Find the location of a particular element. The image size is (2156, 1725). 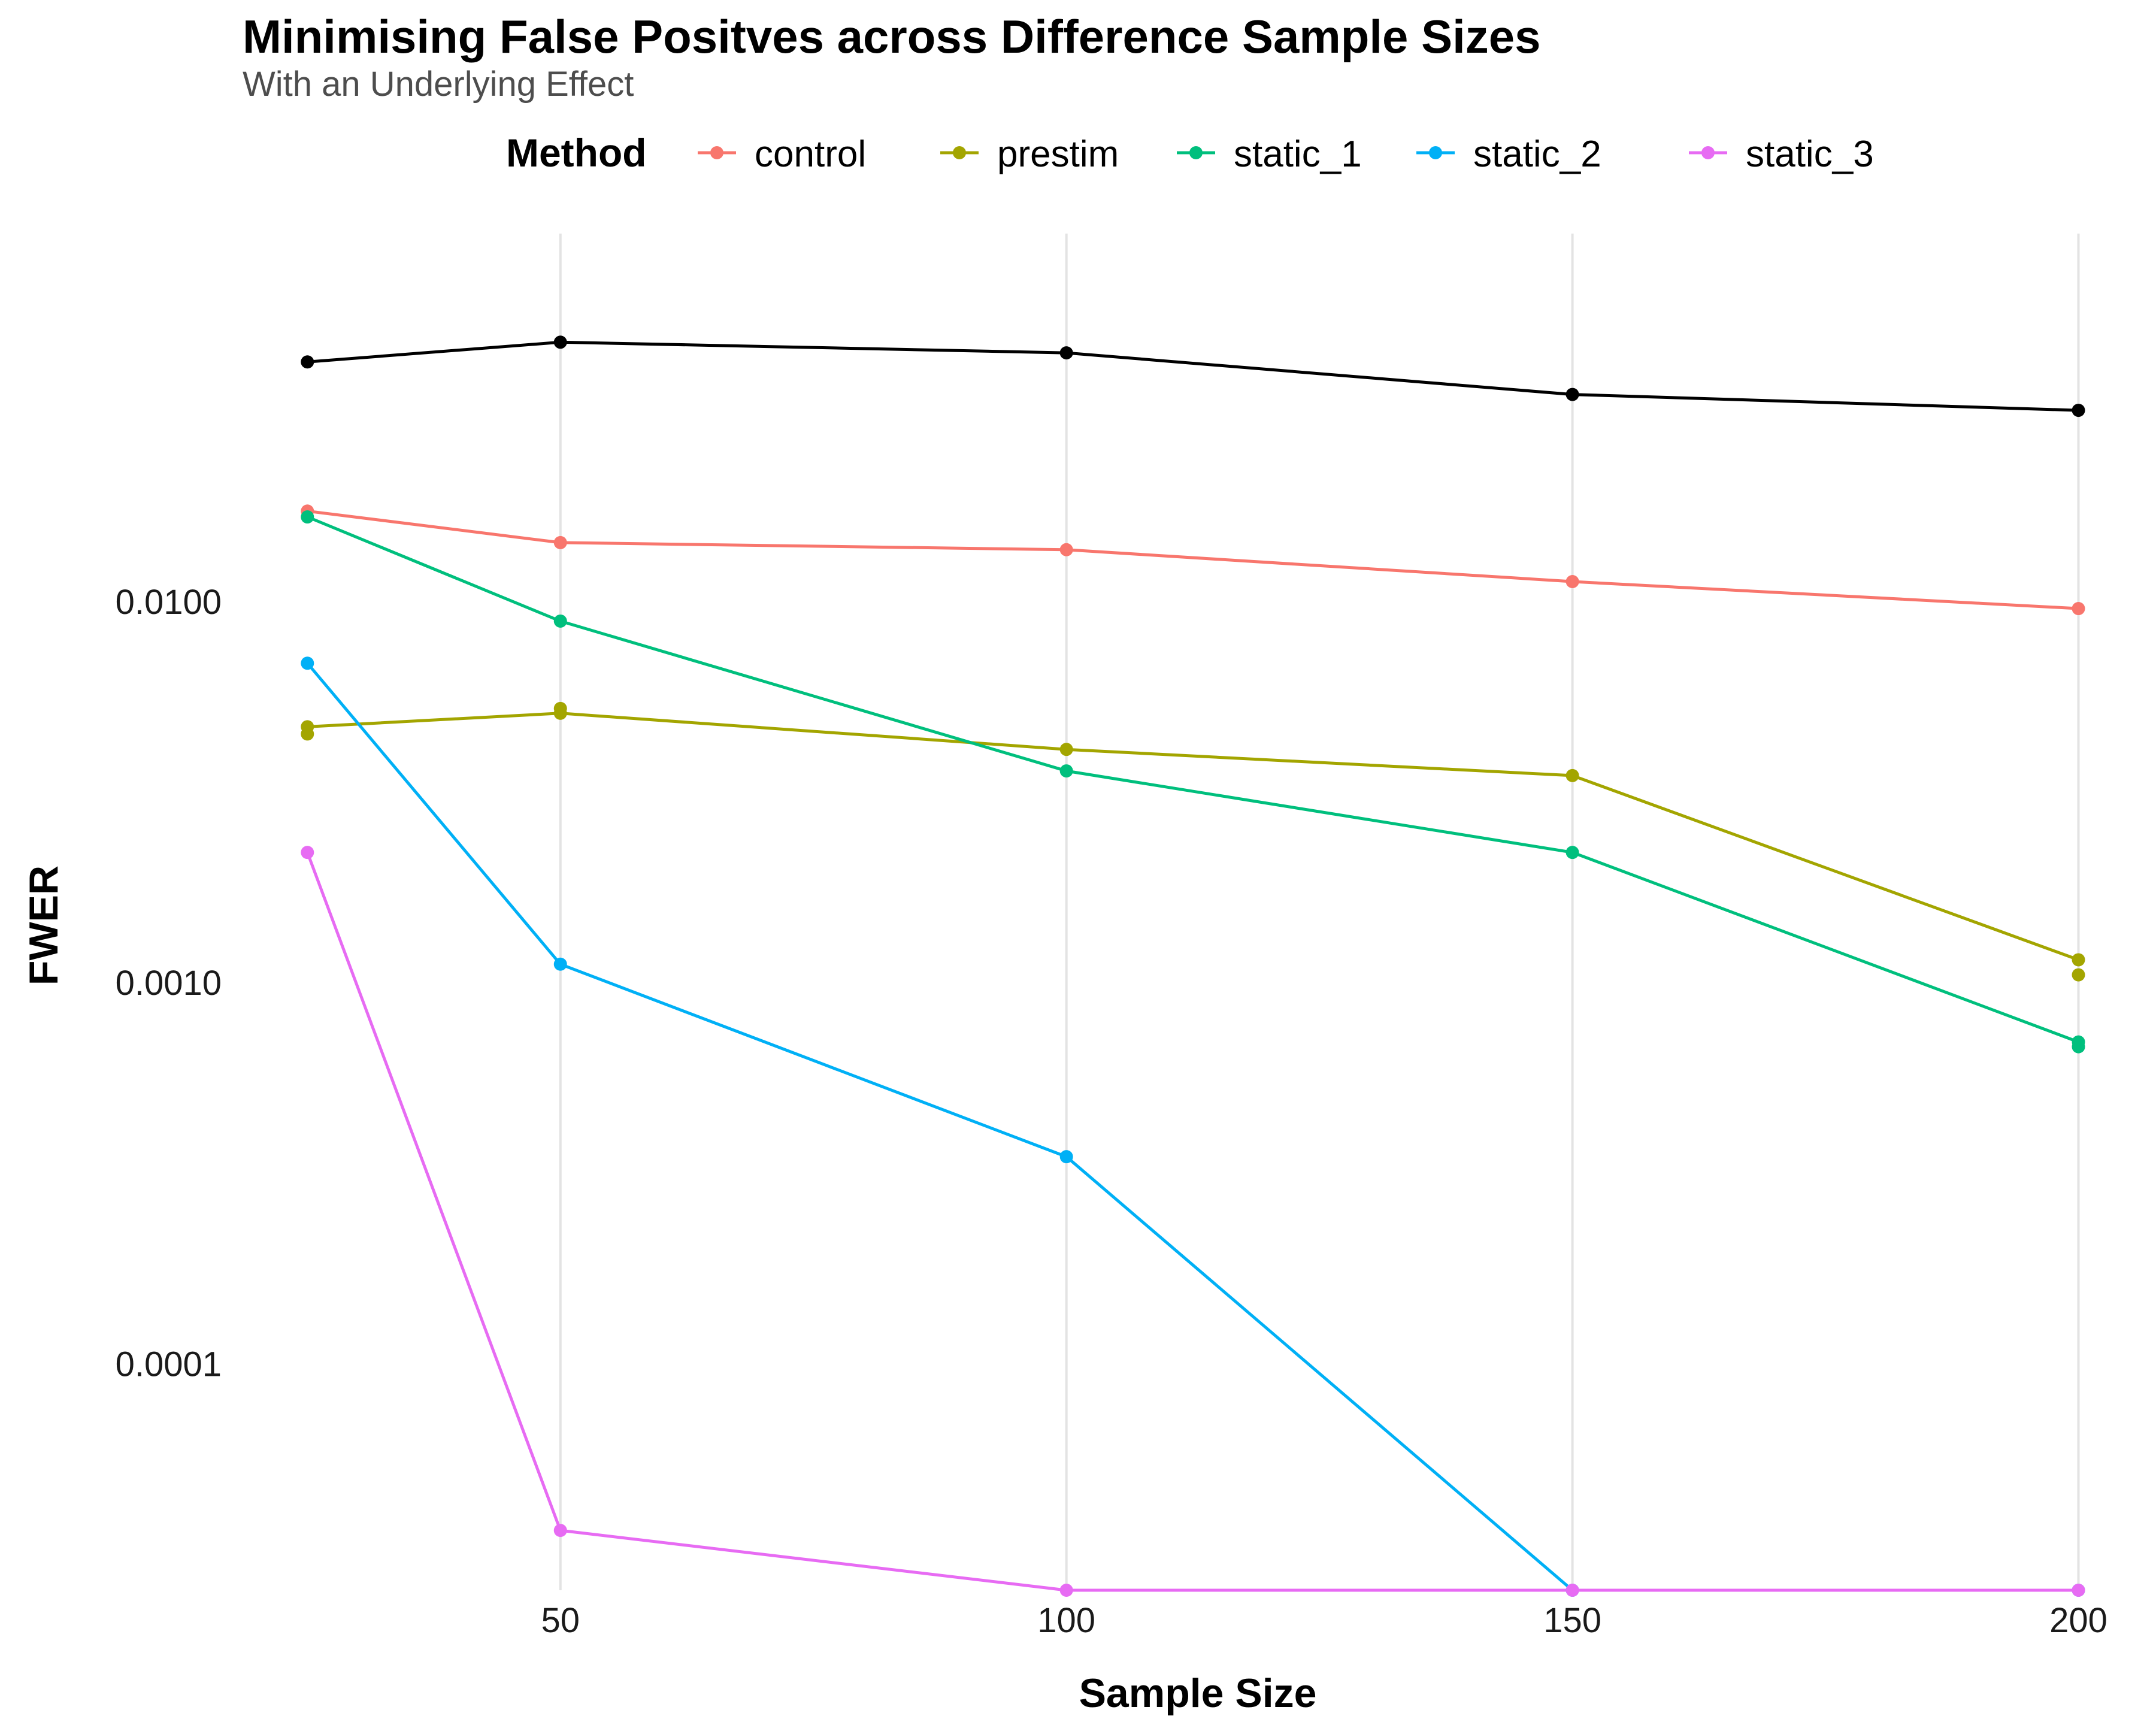

chart-subtitle: With an Underlying Effect is located at coordinates (438, 84).